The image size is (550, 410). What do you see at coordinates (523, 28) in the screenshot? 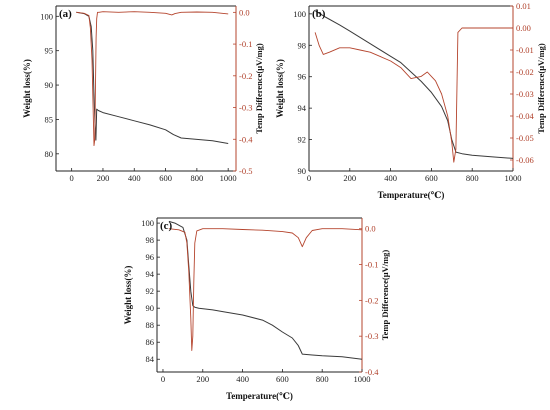
I see `y2-tick-label: 0.00` at bounding box center [523, 28].